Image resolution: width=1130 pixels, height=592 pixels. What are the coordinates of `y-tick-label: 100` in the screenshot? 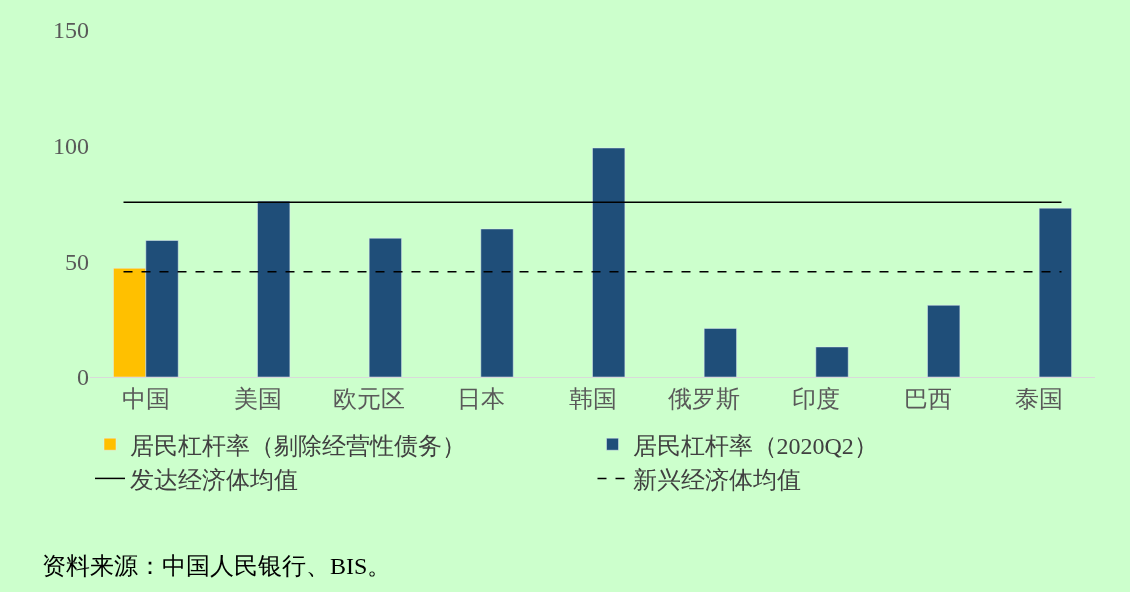 It's located at (71, 146).